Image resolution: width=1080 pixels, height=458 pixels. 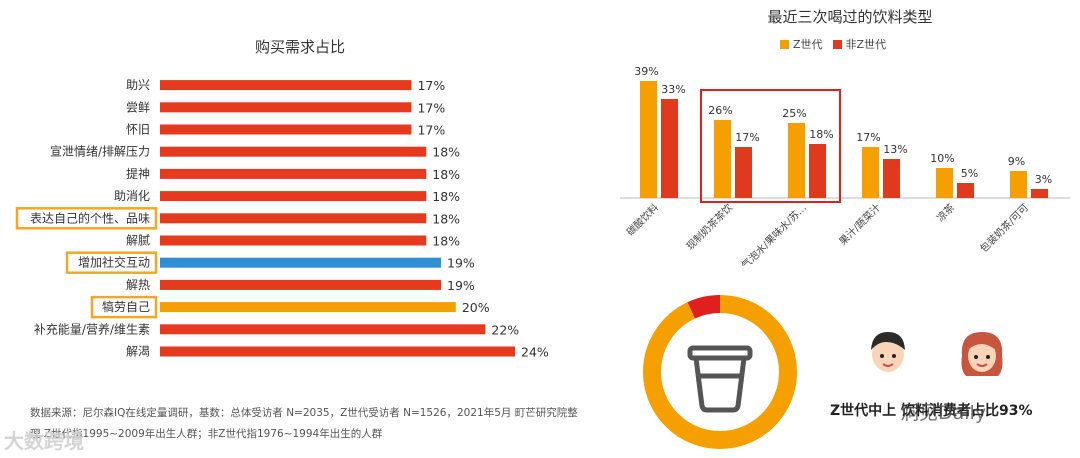 I want to click on category-label: 助消化, so click(x=132, y=196).